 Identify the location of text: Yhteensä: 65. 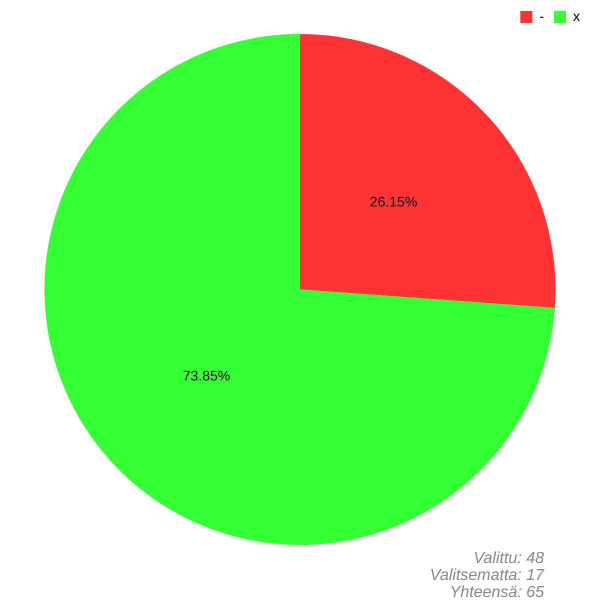
(496, 592).